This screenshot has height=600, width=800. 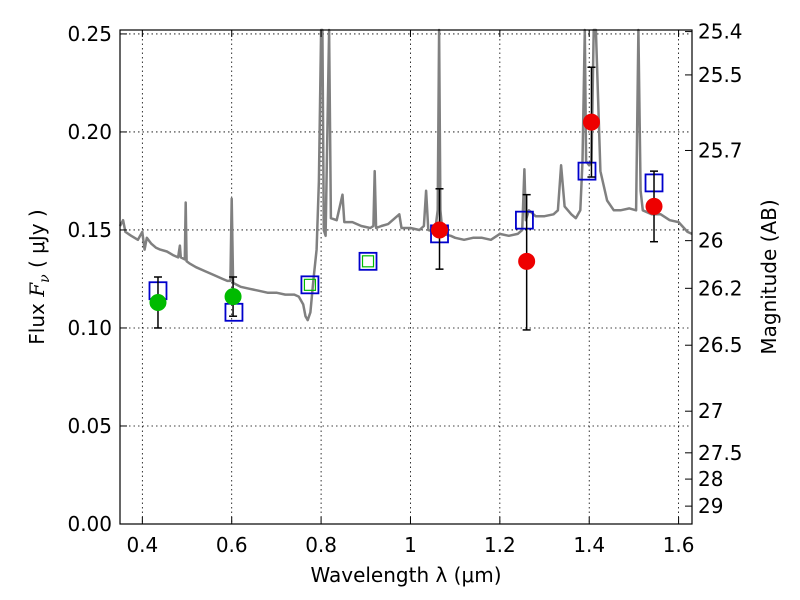 I want to click on right-tick-label: 27.5, so click(x=720, y=453).